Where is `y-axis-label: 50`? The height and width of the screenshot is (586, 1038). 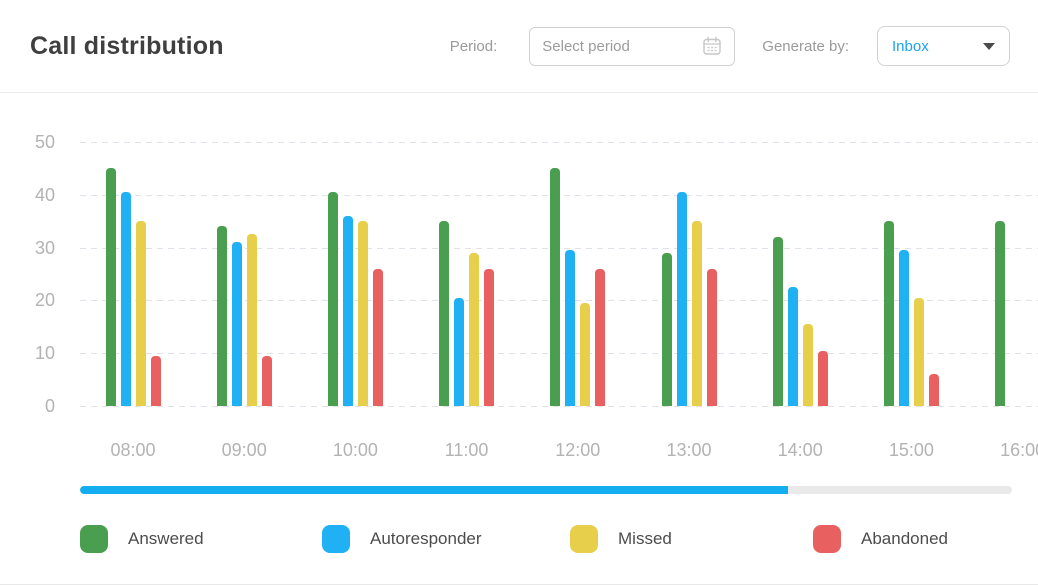
y-axis-label: 50 is located at coordinates (44, 142).